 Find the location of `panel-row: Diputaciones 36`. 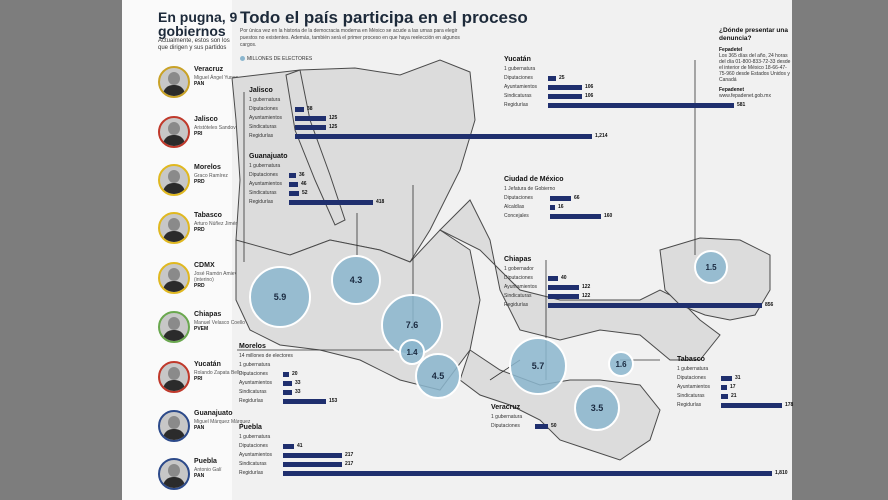

panel-row: Diputaciones 36 is located at coordinates (277, 175).